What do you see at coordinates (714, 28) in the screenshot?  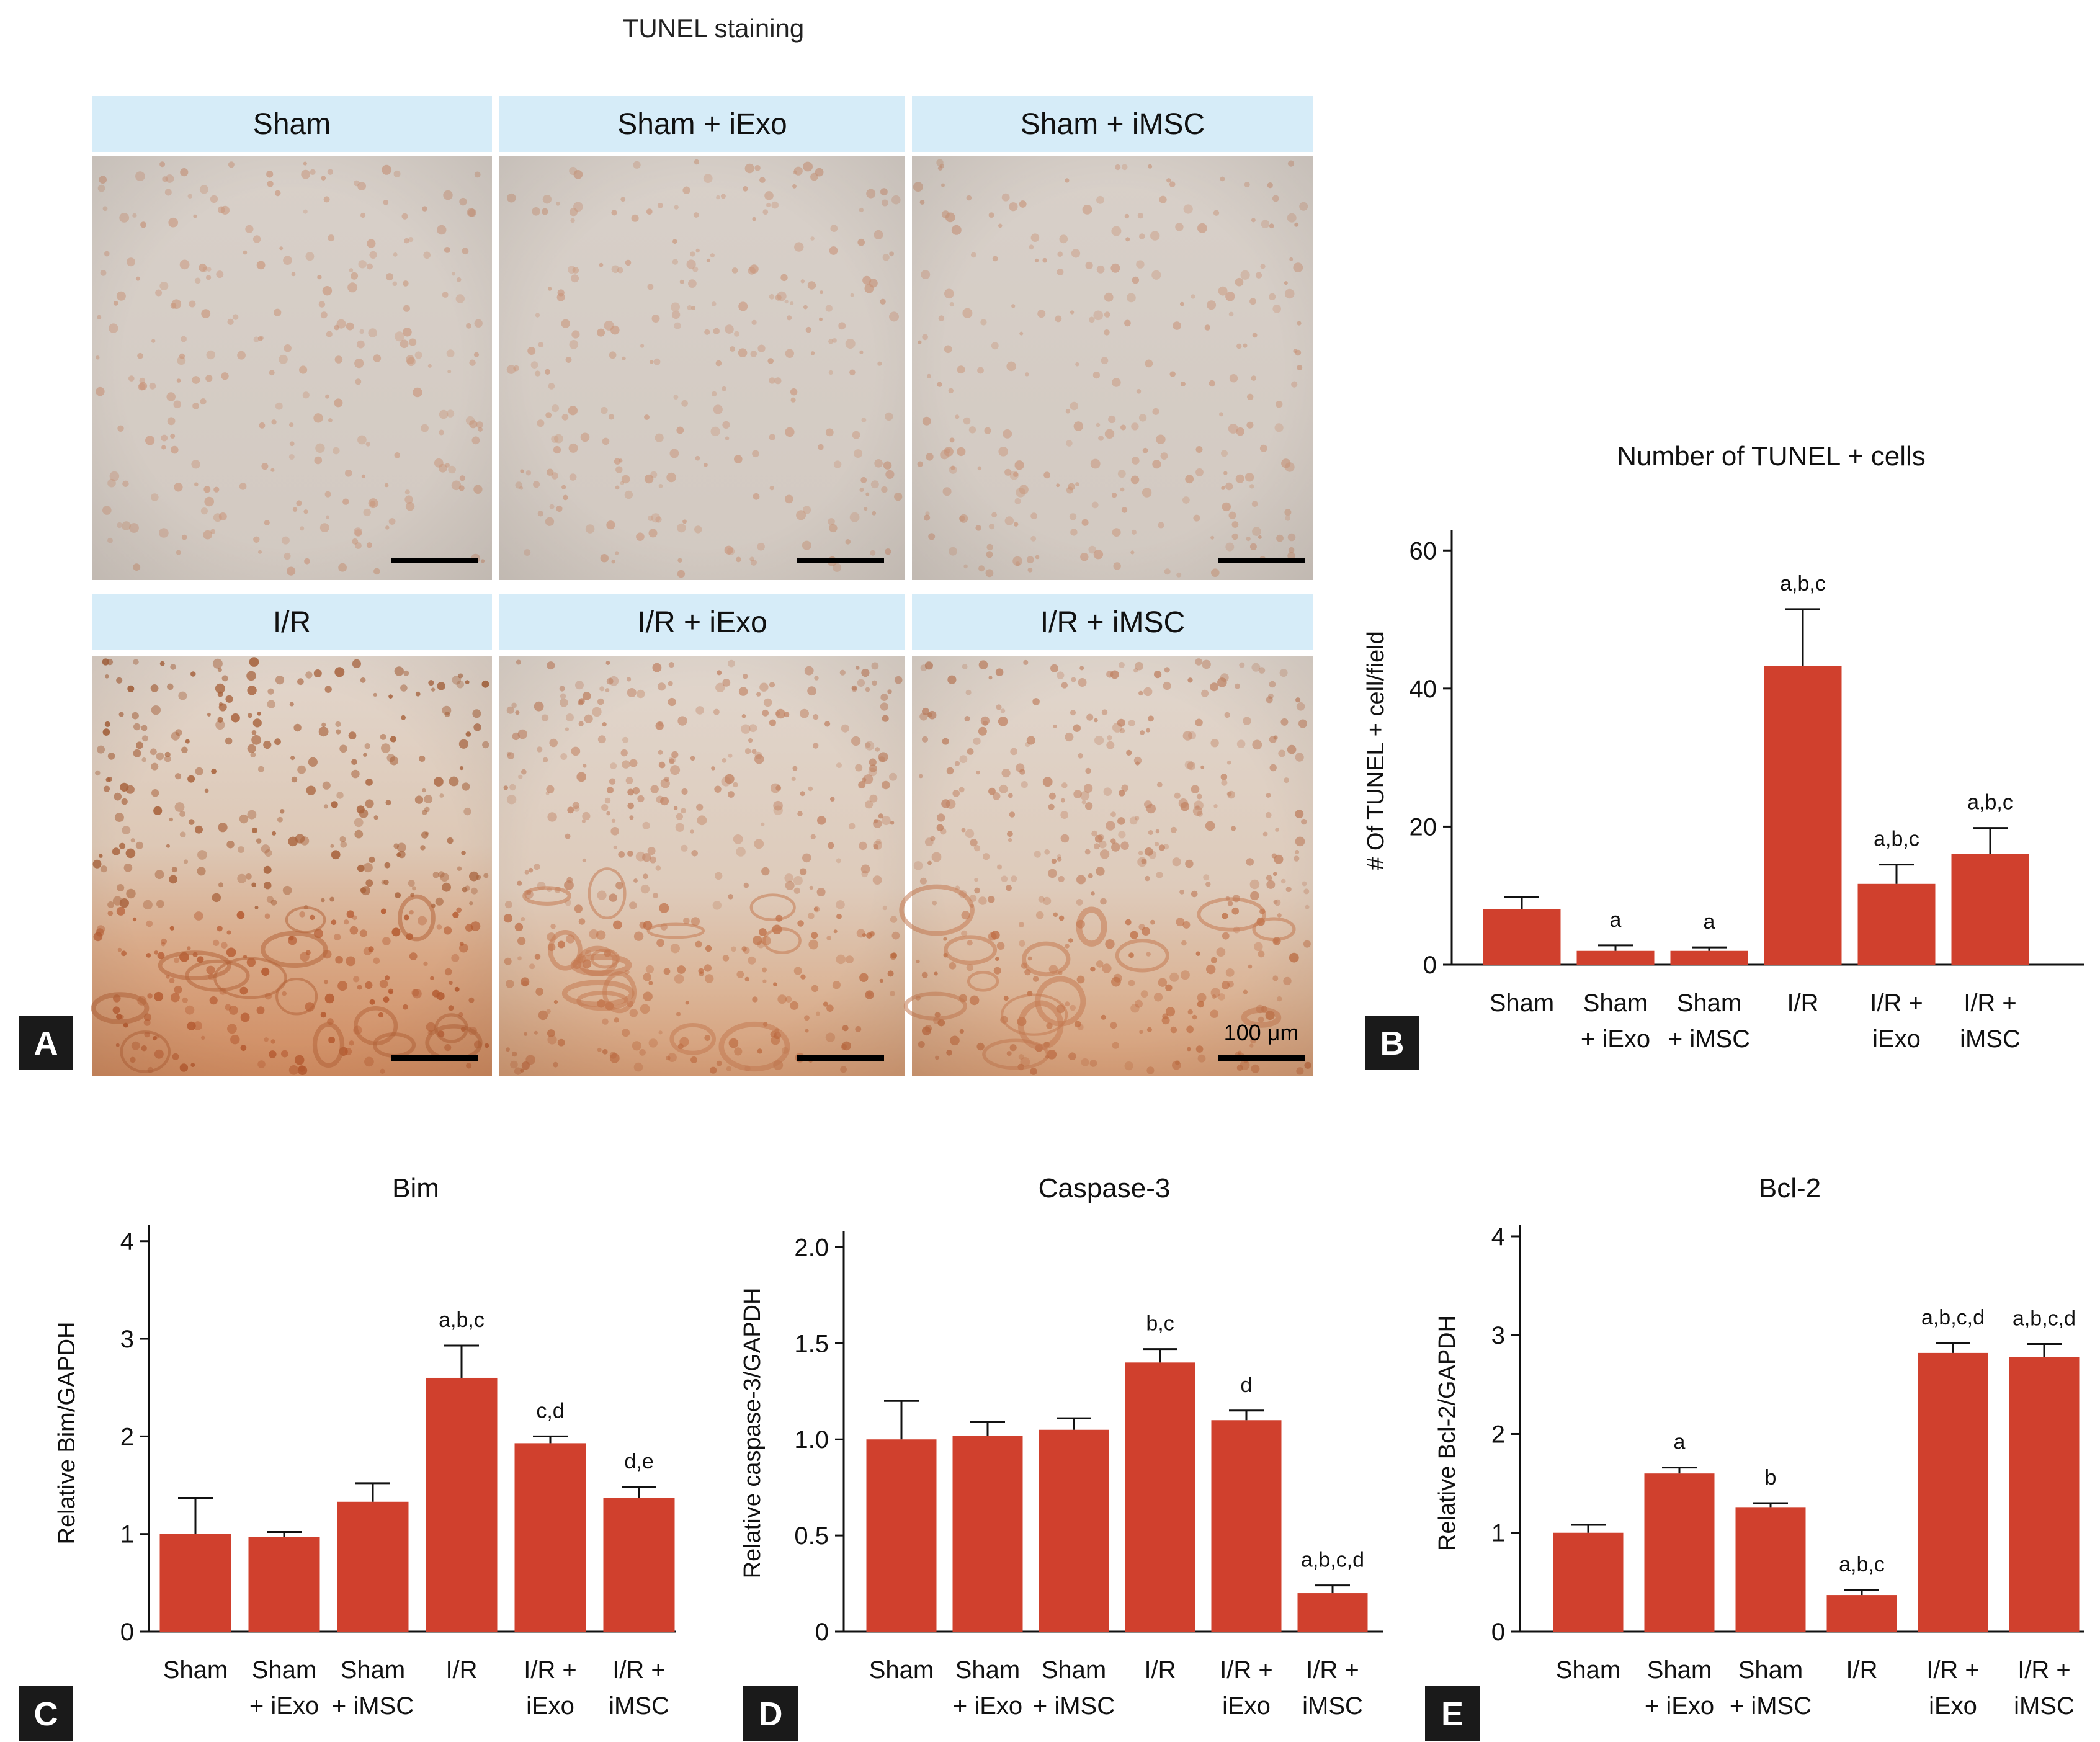 I see `panel-a-title: TUNEL staining` at bounding box center [714, 28].